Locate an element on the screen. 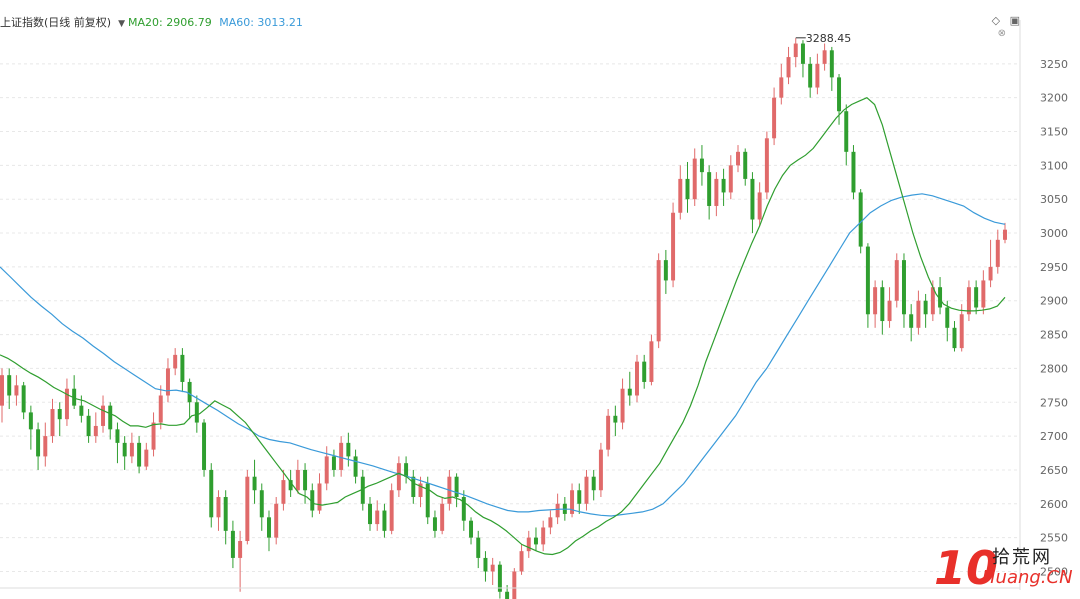  y-tick-label: 2750 is located at coordinates (1054, 402).